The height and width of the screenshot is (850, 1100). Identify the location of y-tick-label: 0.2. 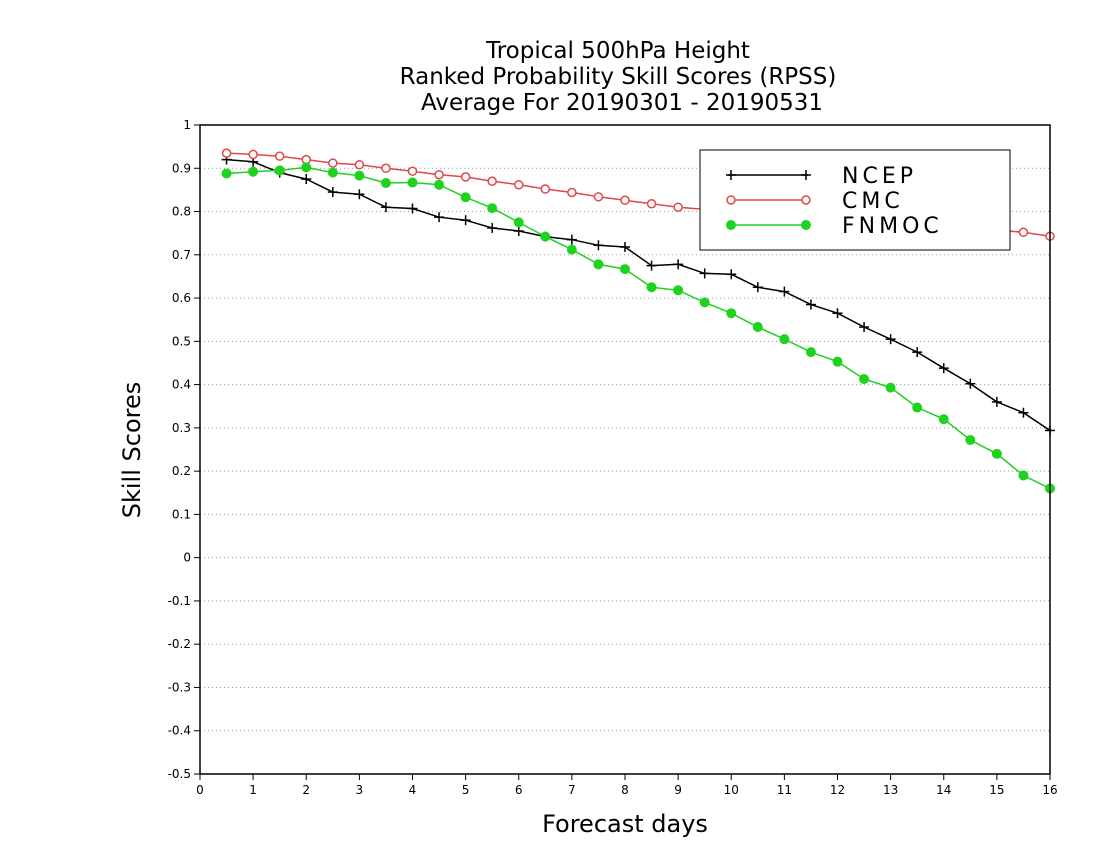
(181, 471).